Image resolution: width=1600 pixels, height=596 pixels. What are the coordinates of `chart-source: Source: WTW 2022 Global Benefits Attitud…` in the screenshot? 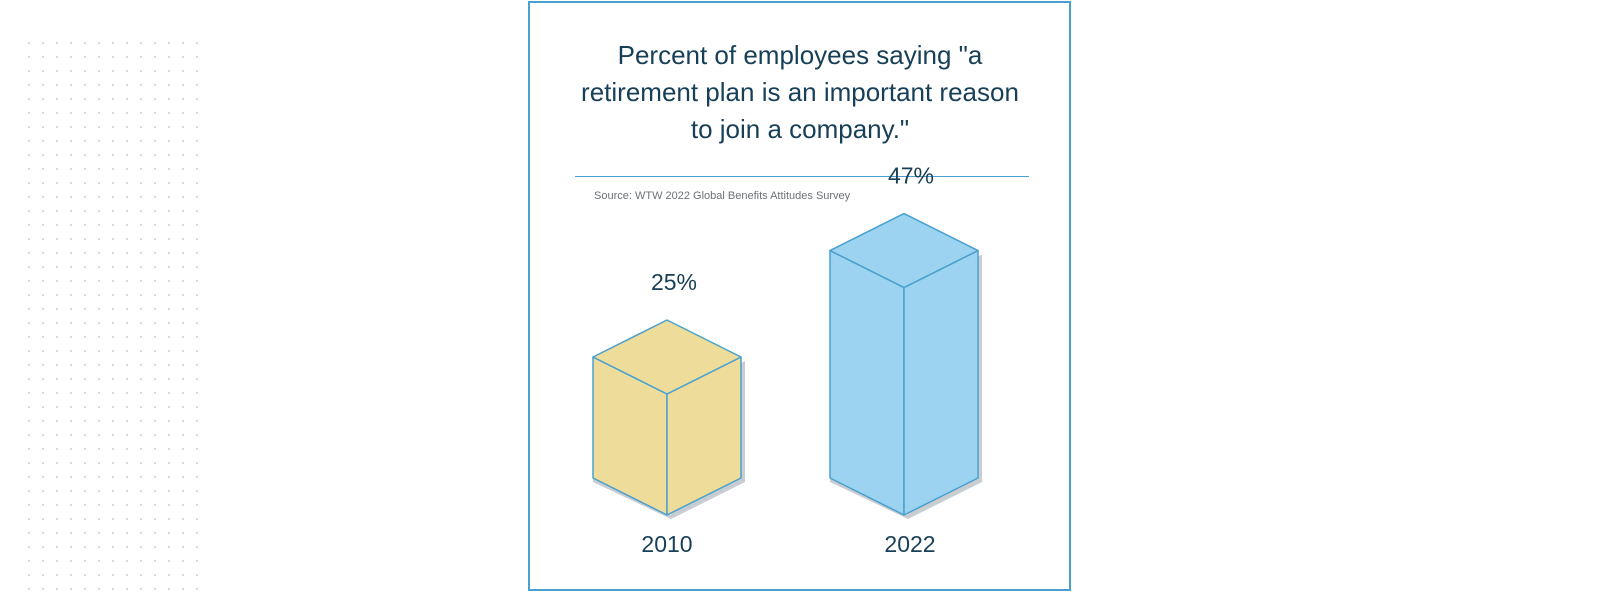 It's located at (722, 196).